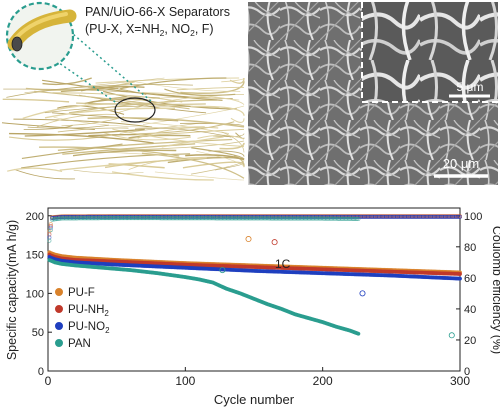 Image resolution: width=500 pixels, height=410 pixels. Describe the element at coordinates (88, 311) in the screenshot. I see `legend-label: PU-NH2` at that location.